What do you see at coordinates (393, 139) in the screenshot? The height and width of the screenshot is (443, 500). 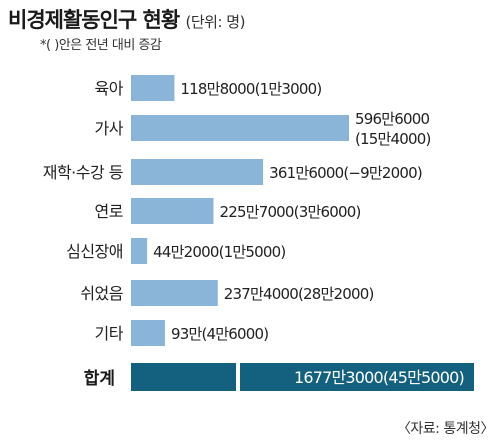 I see `value-label-change: (15만4000)` at bounding box center [393, 139].